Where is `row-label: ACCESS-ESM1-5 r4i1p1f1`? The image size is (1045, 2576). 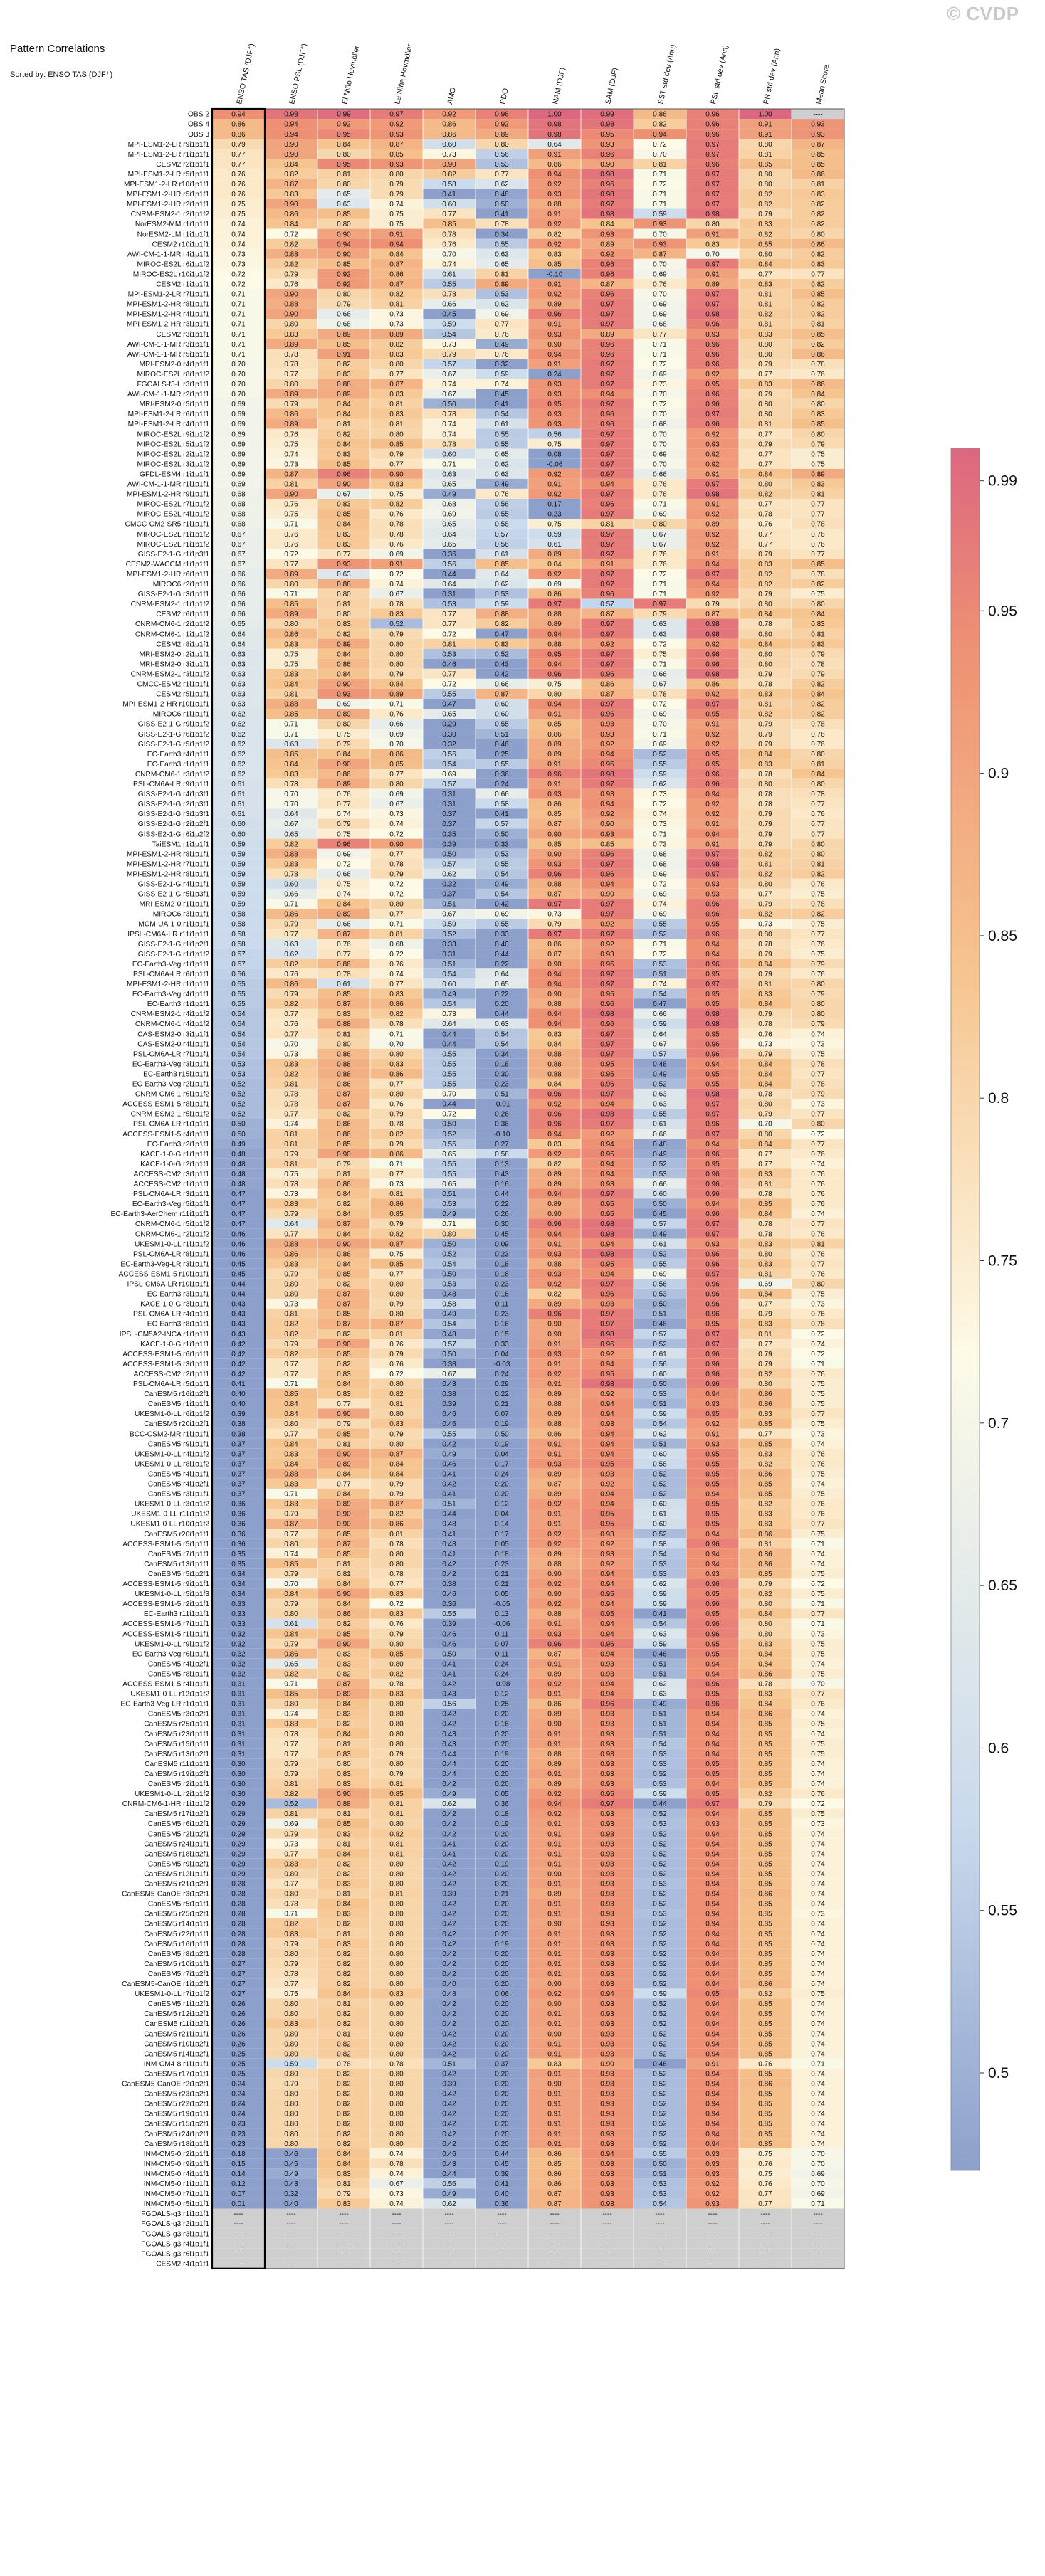
row-label: ACCESS-ESM1-5 r4i1p1f1 is located at coordinates (165, 1135).